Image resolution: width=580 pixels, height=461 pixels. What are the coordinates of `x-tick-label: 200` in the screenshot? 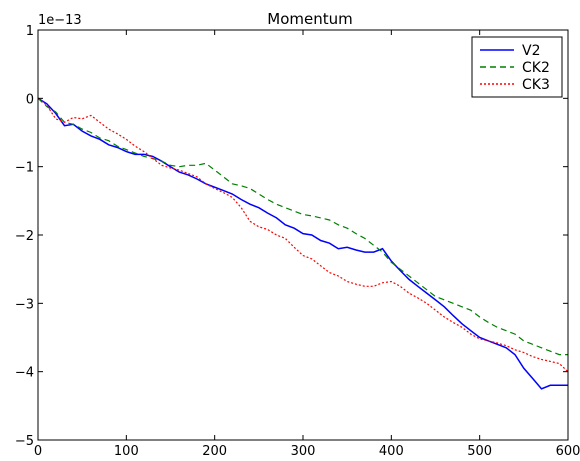 It's located at (214, 451).